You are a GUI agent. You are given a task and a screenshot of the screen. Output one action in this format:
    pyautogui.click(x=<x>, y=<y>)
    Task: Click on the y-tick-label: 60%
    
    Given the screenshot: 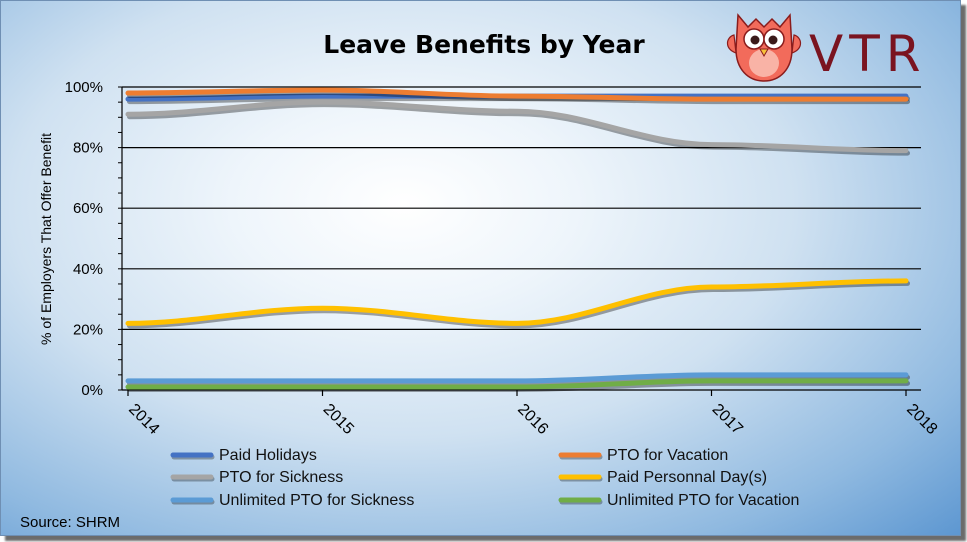 What is the action you would take?
    pyautogui.click(x=88, y=208)
    